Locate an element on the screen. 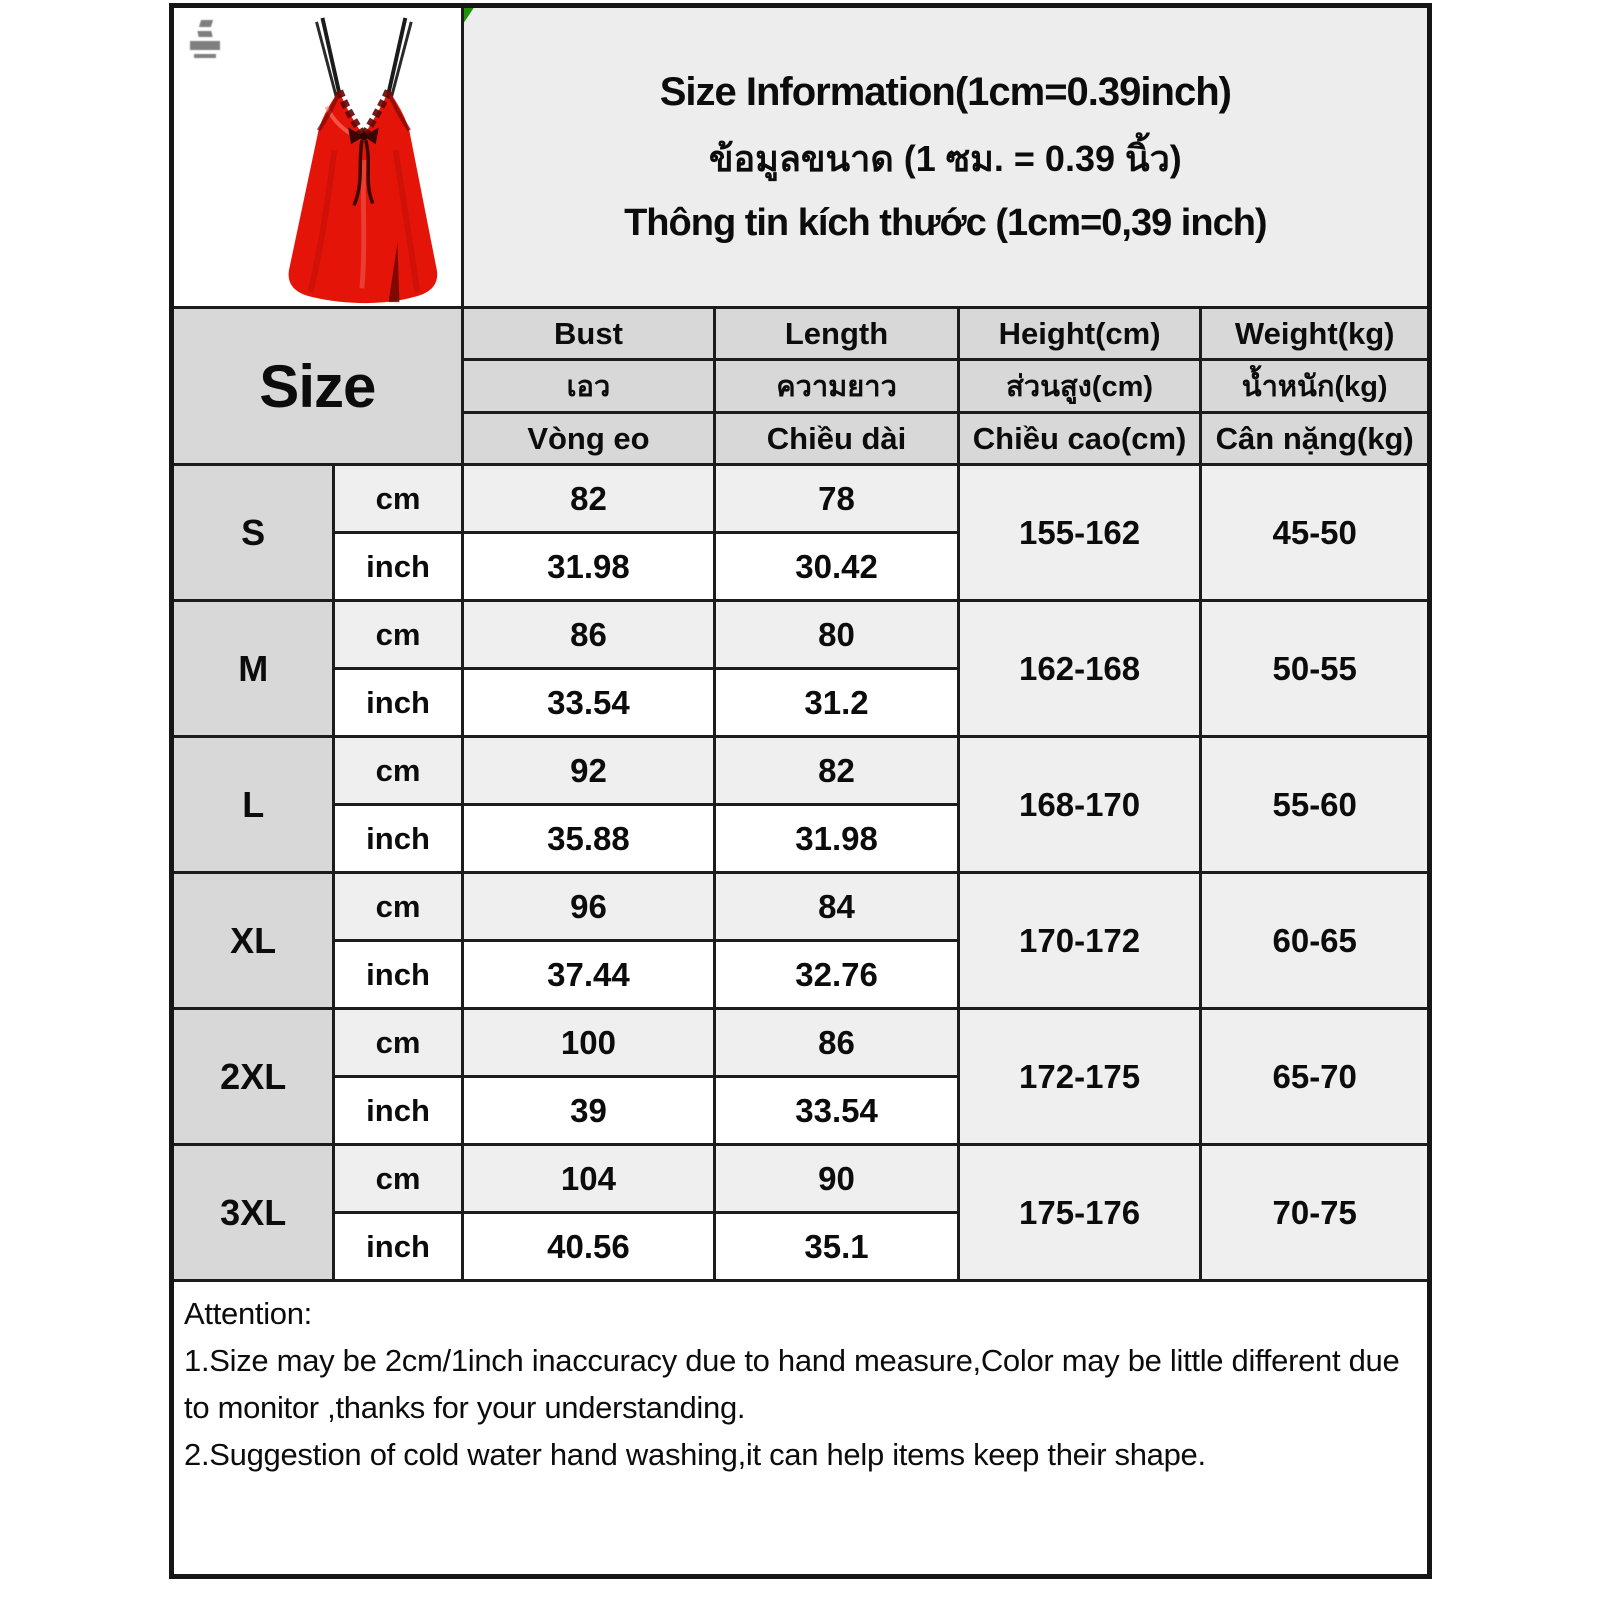  col-header-height-vi: Chiều cao(cm) is located at coordinates (1079, 438).